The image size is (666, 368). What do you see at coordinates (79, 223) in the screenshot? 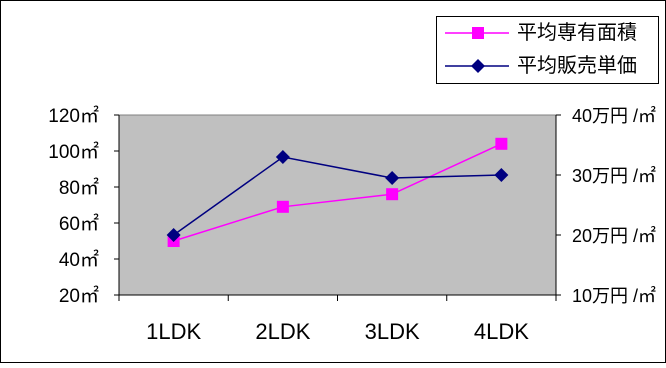
I see `left-tick-label: 60㎡` at bounding box center [79, 223].